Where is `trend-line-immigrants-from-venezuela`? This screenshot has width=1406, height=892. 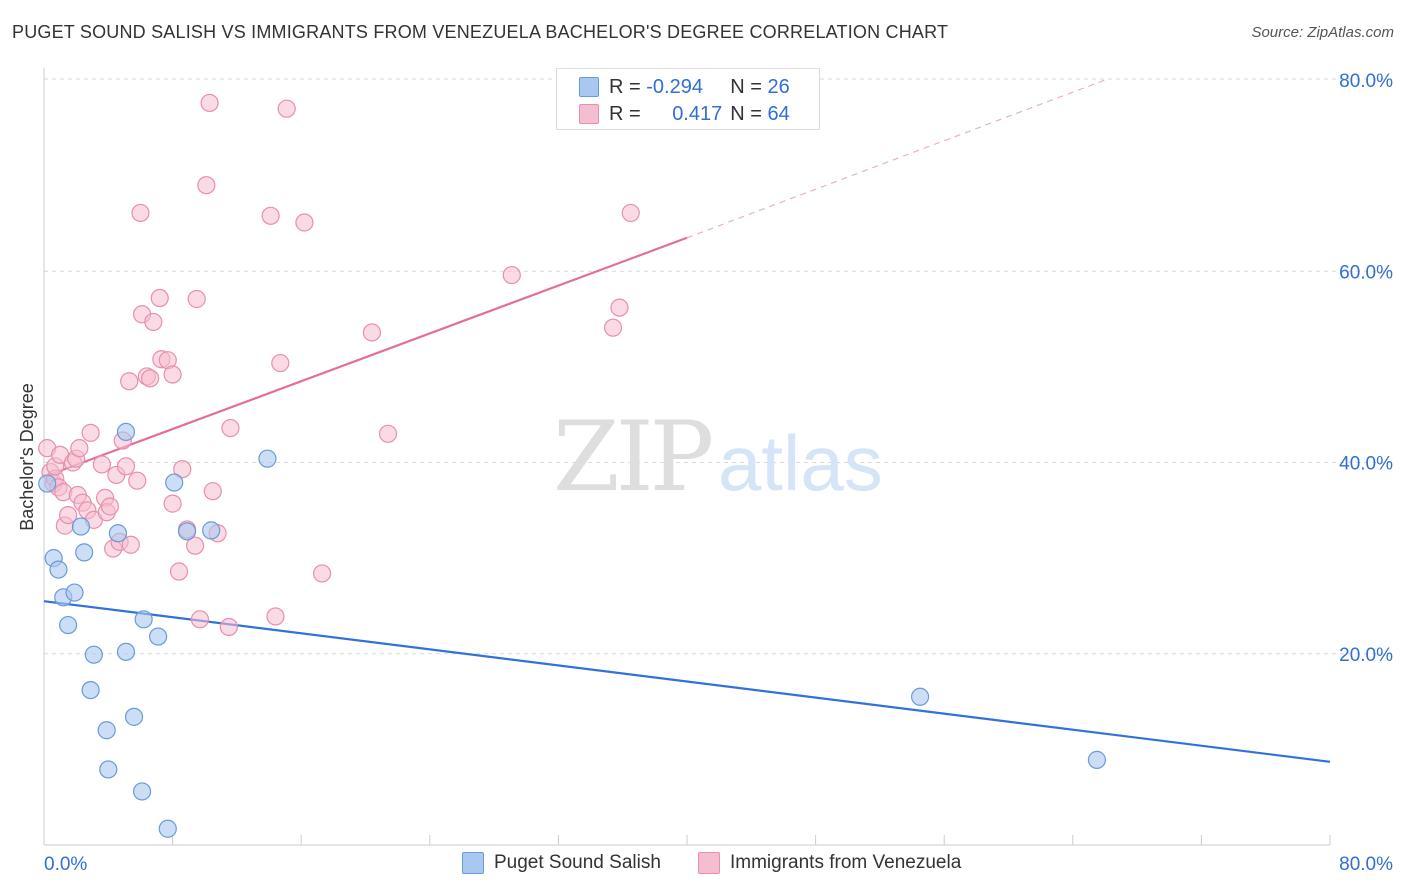
trend-line-immigrants-from-venezuela is located at coordinates (365, 357).